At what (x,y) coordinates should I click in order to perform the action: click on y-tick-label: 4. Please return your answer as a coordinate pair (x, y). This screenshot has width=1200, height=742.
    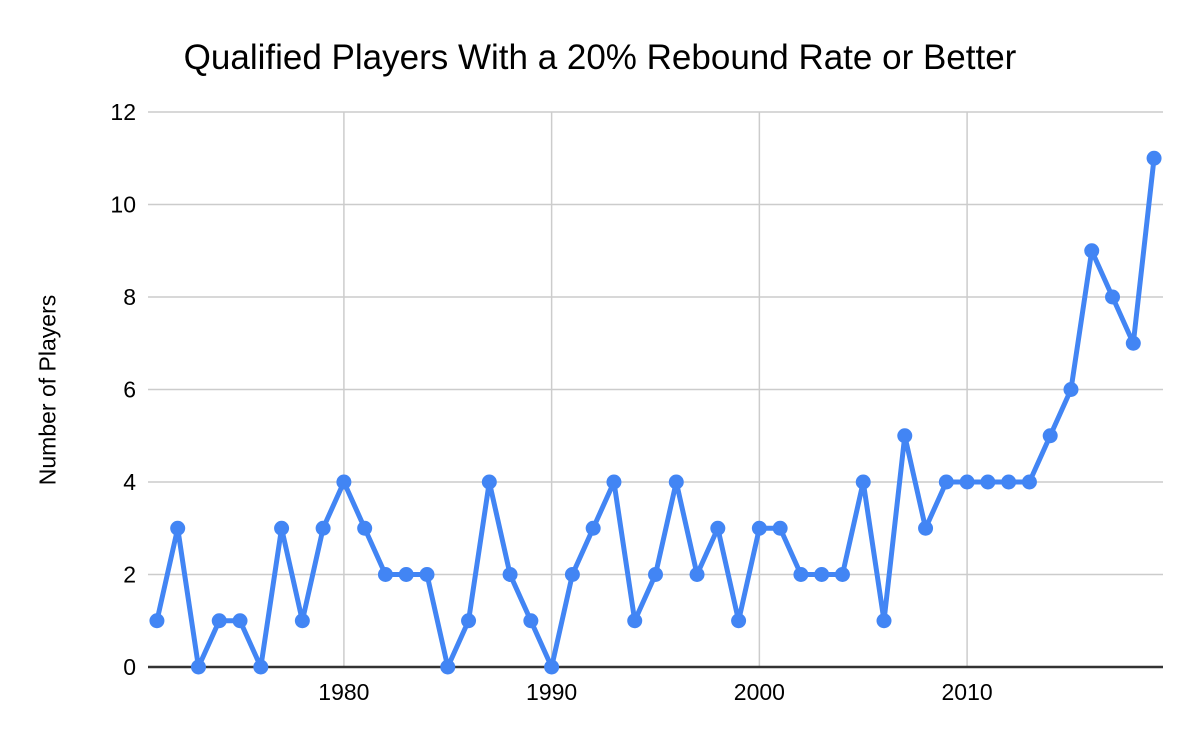
    Looking at the image, I should click on (129, 482).